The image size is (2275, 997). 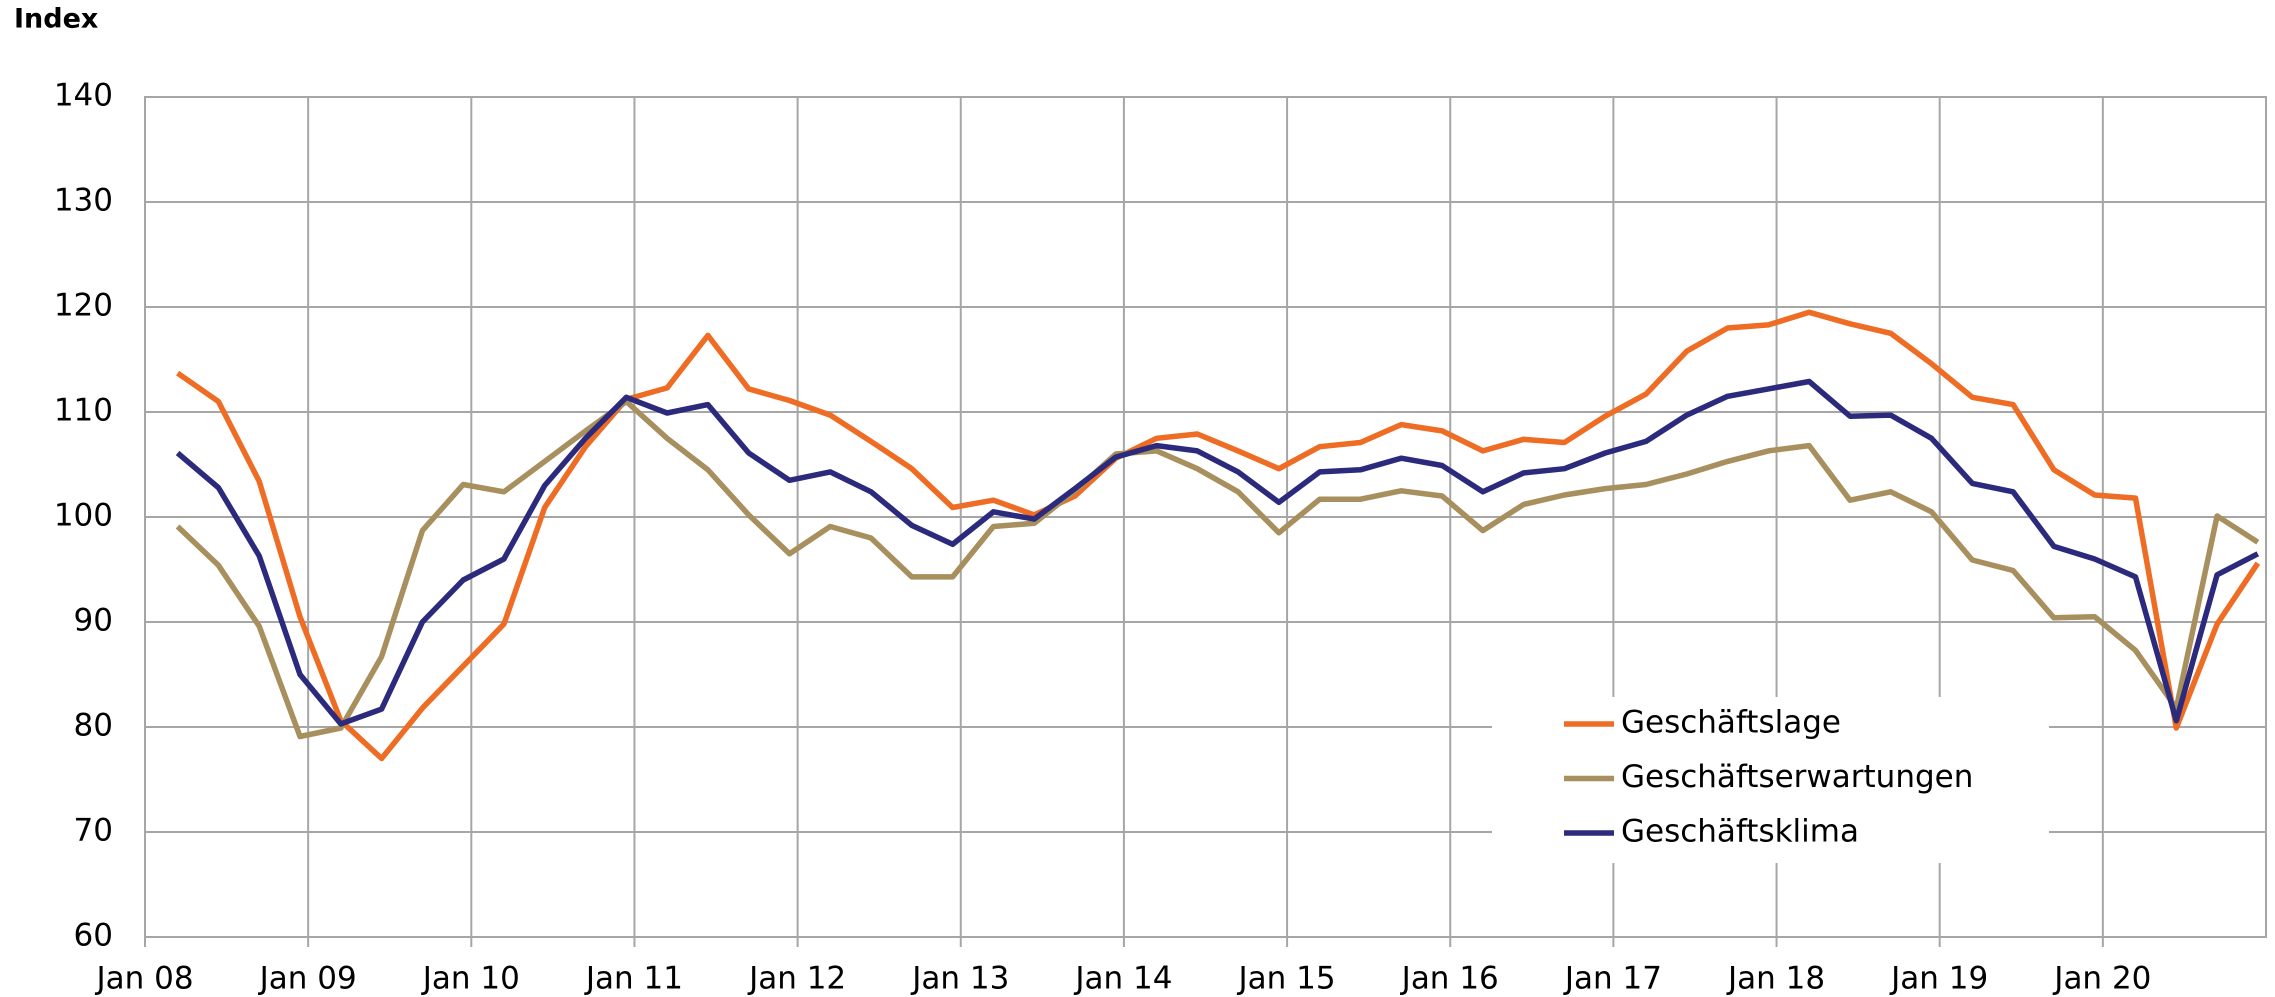 I want to click on y-tick-label: 70, so click(x=93, y=831).